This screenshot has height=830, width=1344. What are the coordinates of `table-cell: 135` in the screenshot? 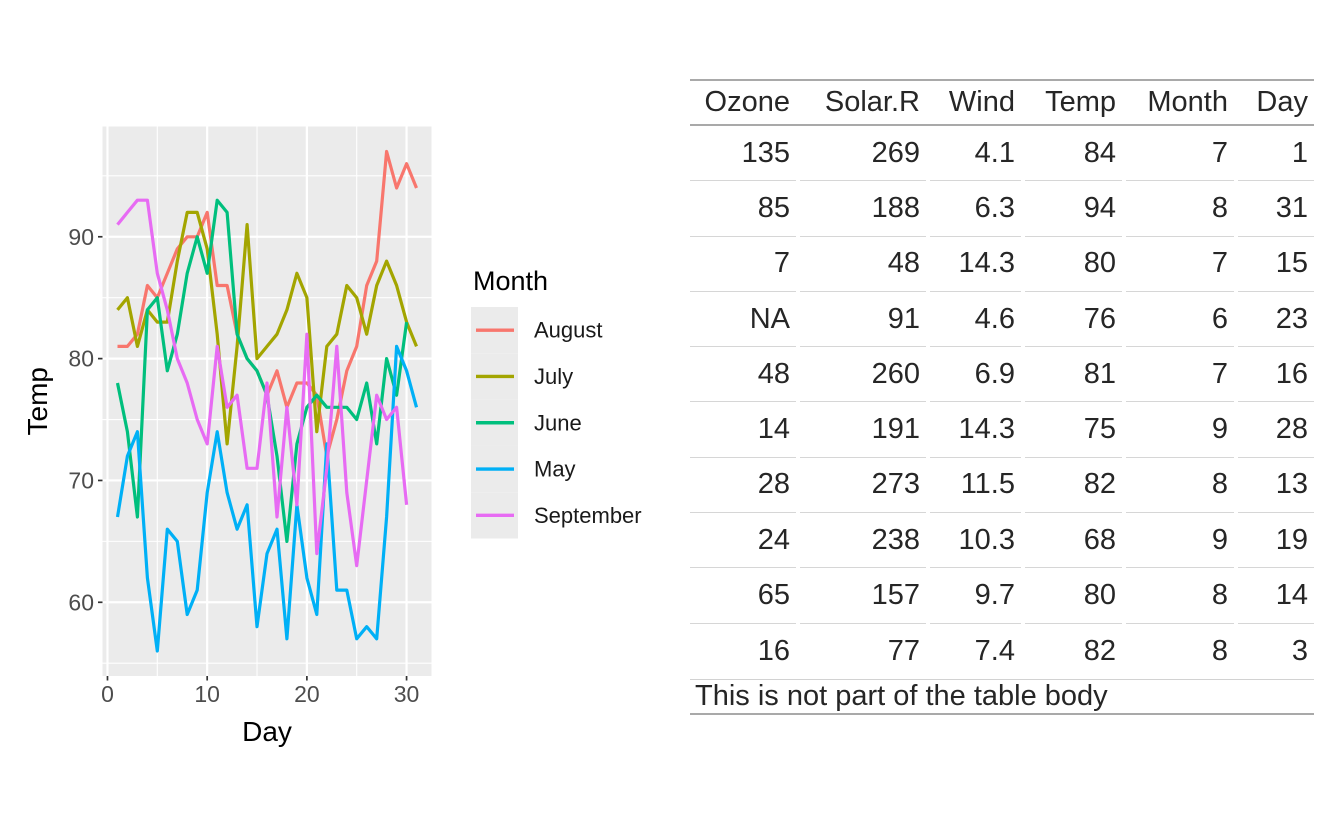 It's located at (743, 154).